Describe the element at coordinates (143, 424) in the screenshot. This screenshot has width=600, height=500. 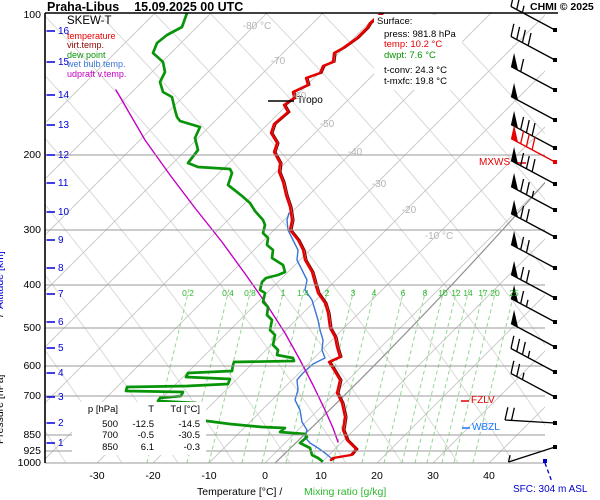
I see `table-cell: -12.5` at that location.